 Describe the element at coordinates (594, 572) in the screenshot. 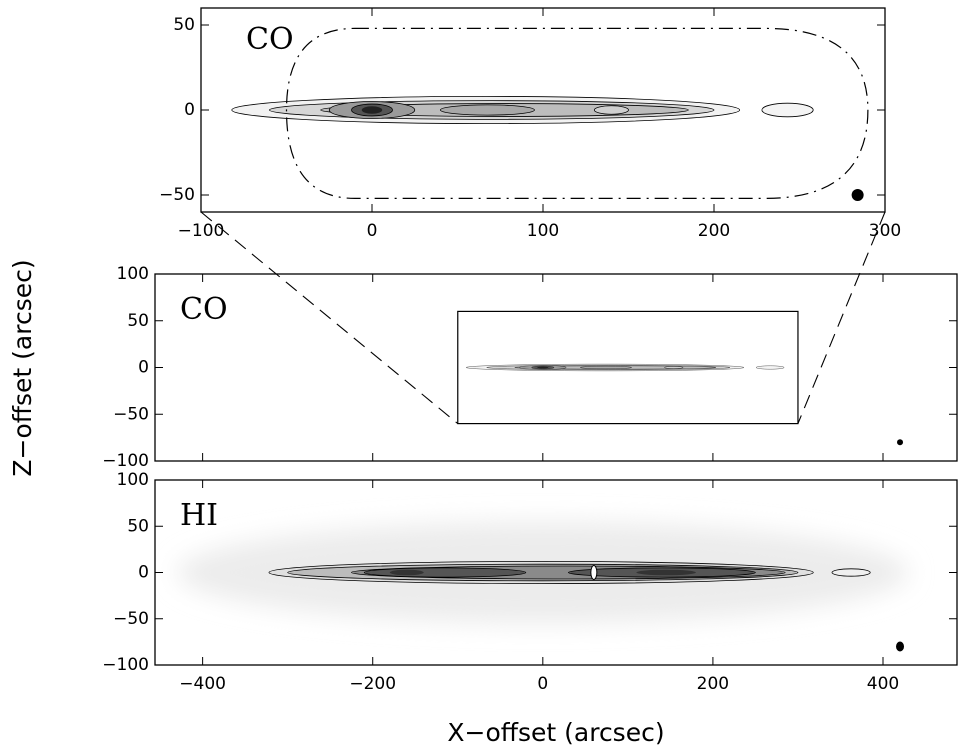

I see `emission-hole` at that location.